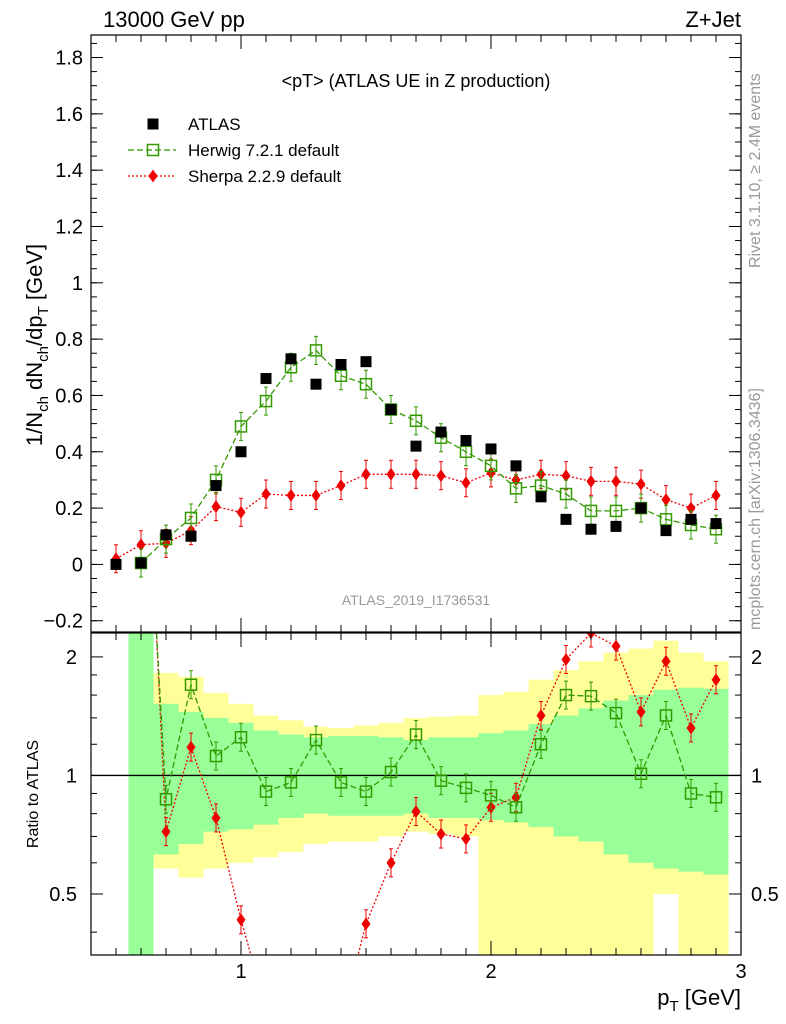 The width and height of the screenshot is (786, 1024). What do you see at coordinates (713, 19) in the screenshot?
I see `header-channel-label: Z+Jet` at bounding box center [713, 19].